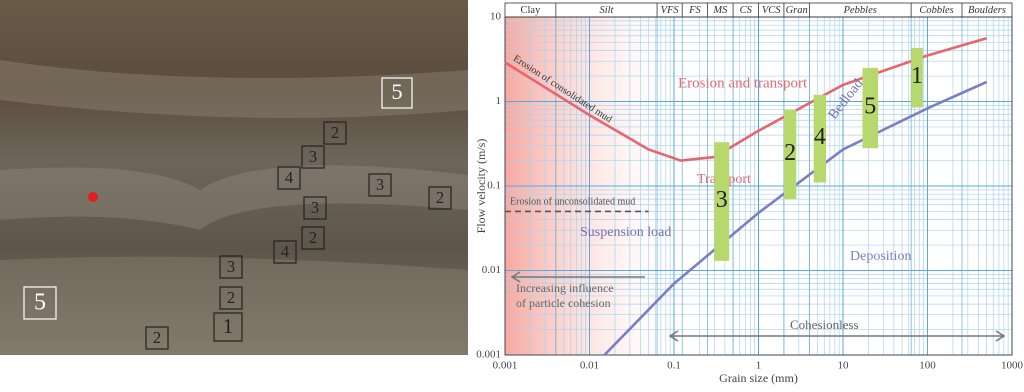 The width and height of the screenshot is (1024, 392). I want to click on x-tick-label: 0.001, so click(505, 366).